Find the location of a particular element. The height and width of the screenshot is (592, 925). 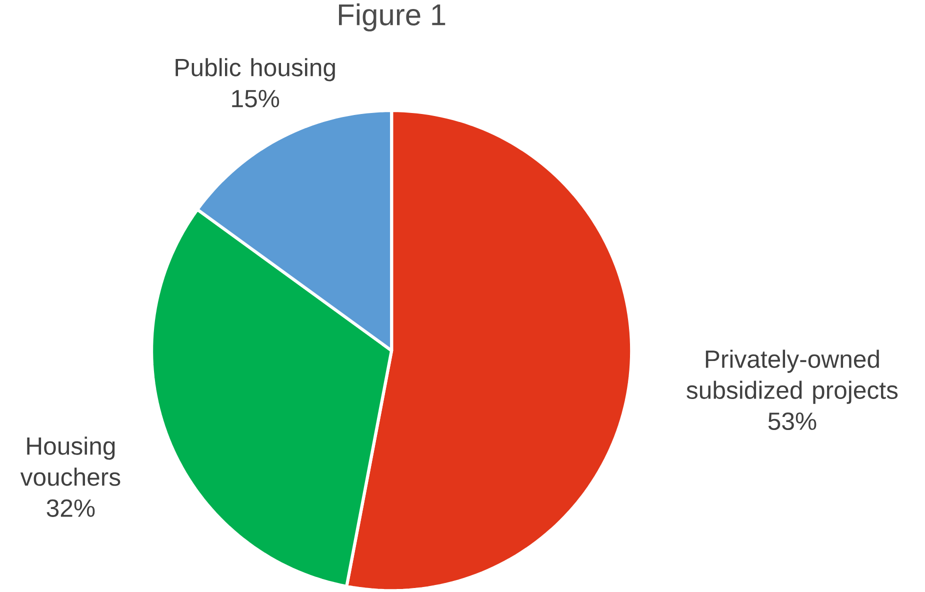

chart-title: Figure 1 is located at coordinates (392, 17).